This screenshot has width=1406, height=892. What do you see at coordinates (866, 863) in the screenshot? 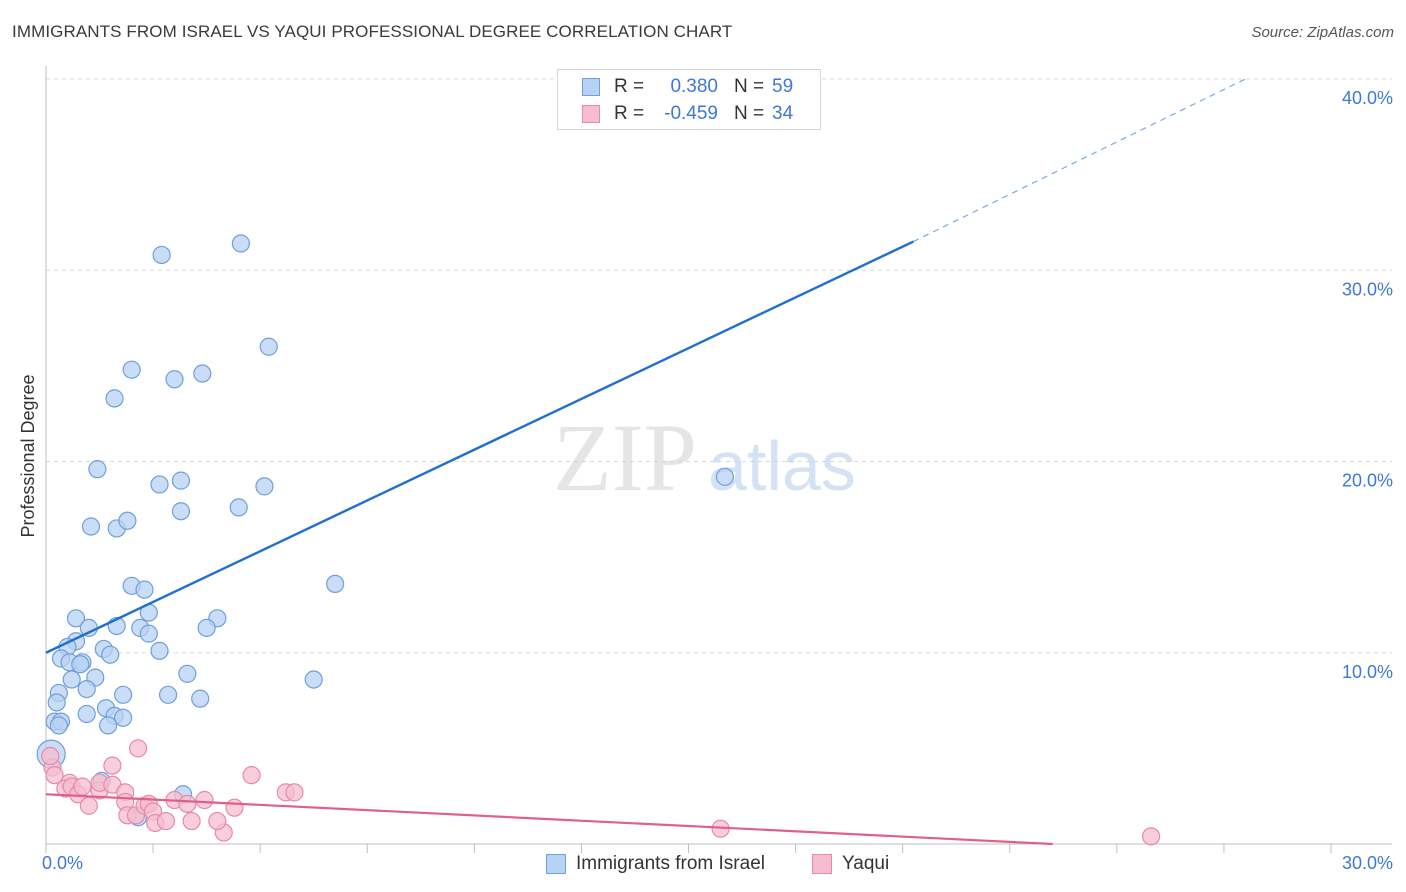
I see `legend-label-yaqui: Yaqui` at bounding box center [866, 863].